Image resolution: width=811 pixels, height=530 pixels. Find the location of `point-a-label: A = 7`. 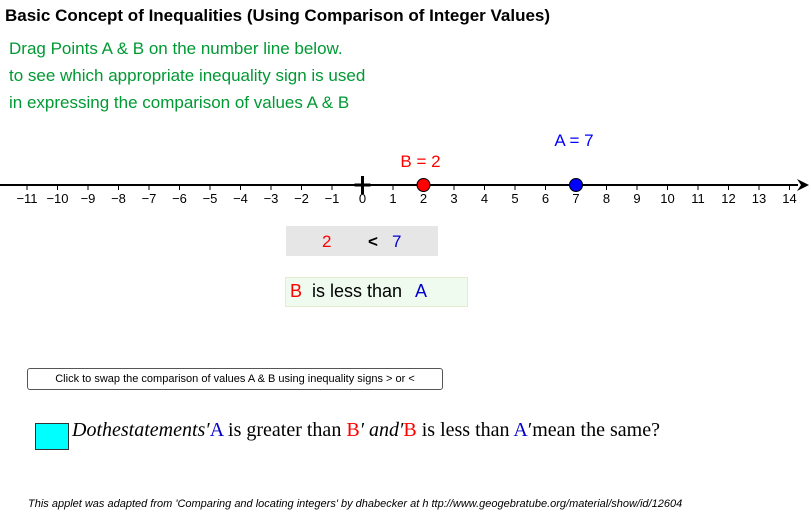

point-a-label: A = 7 is located at coordinates (573, 140).